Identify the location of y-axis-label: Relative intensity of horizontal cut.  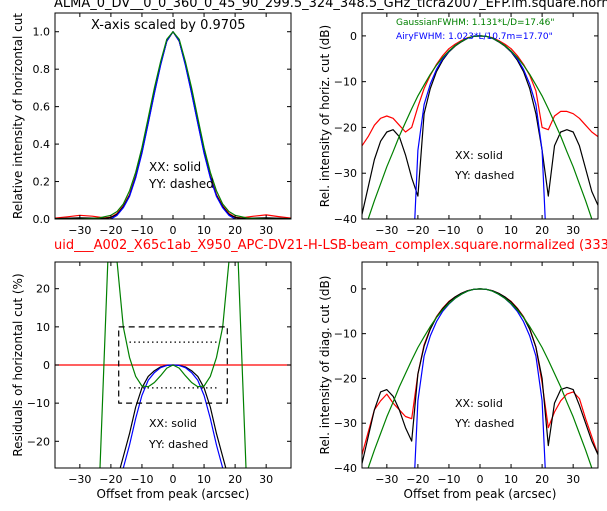
(18, 116).